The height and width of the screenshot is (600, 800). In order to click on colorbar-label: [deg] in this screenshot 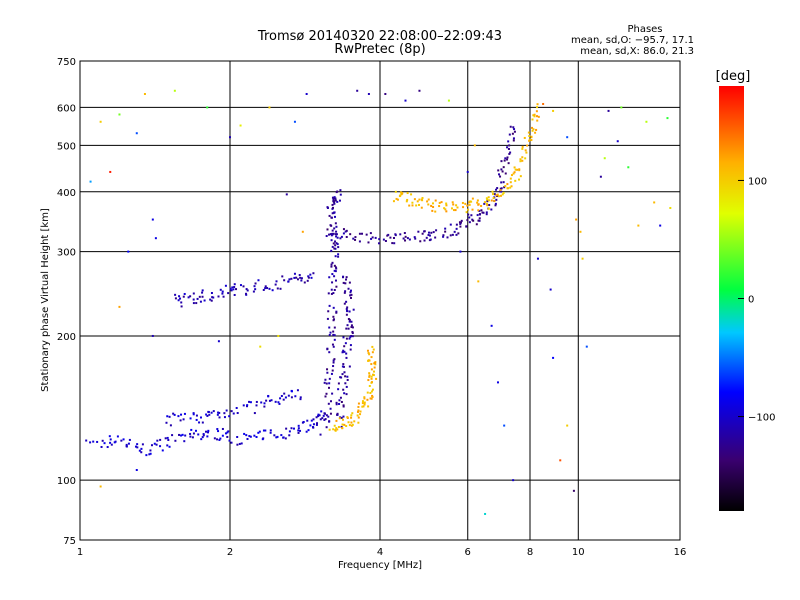, I will do `click(733, 76)`.